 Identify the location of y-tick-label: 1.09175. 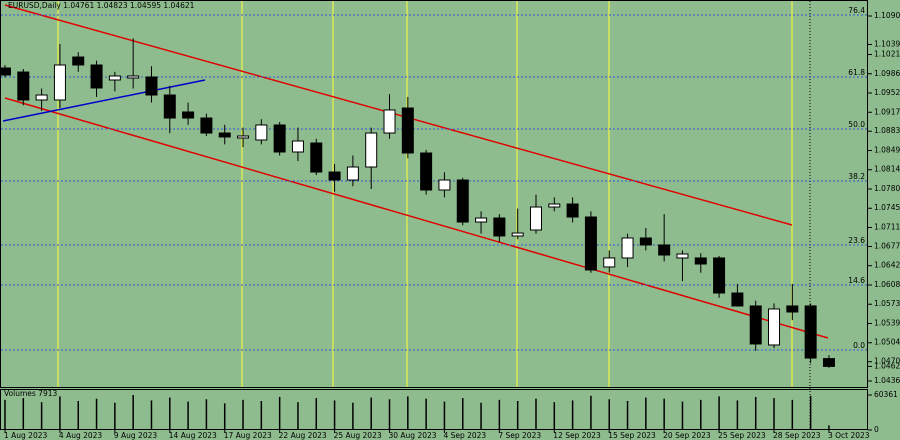
(887, 111).